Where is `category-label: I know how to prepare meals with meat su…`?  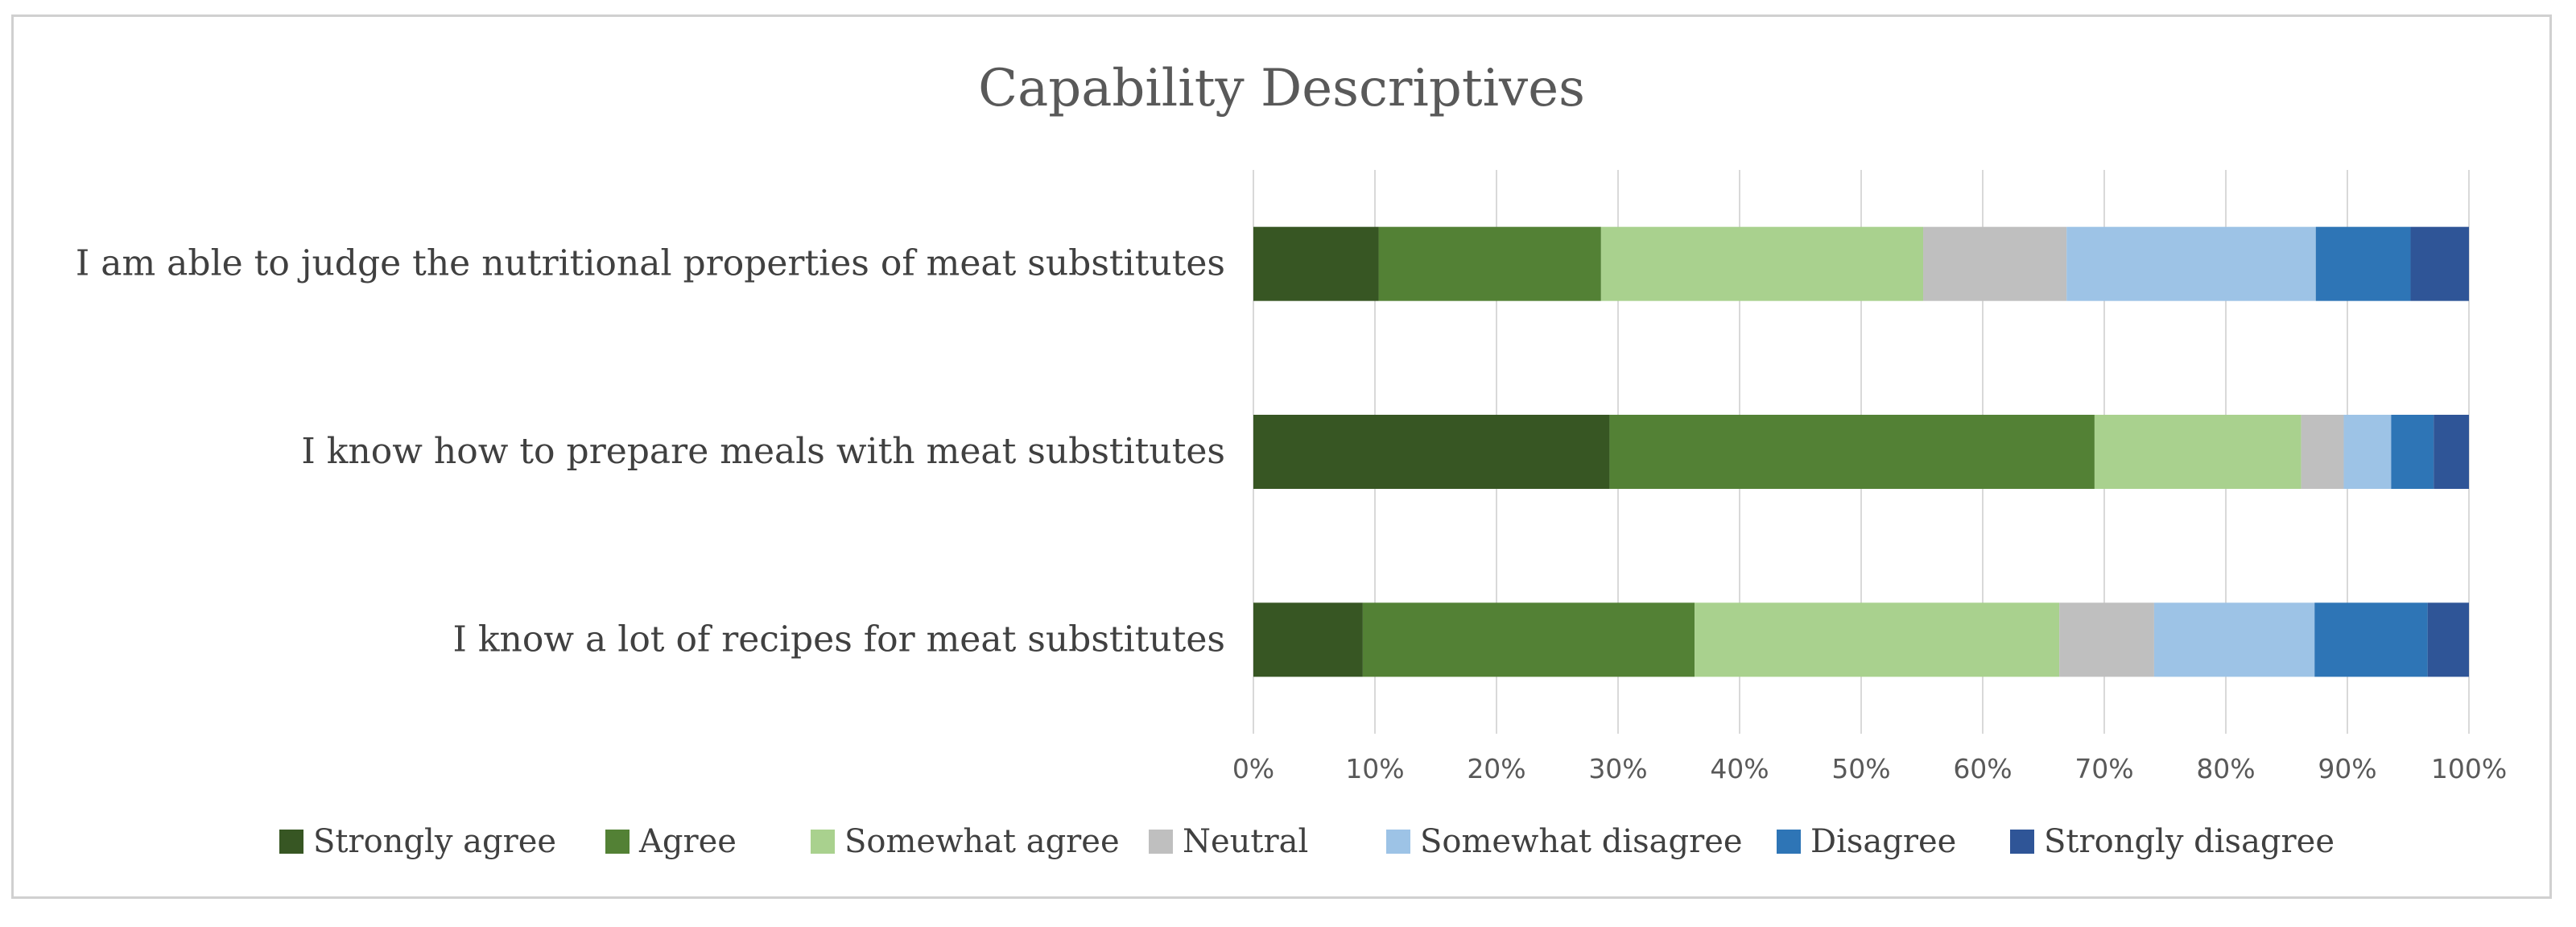 category-label: I know how to prepare meals with meat su… is located at coordinates (763, 452).